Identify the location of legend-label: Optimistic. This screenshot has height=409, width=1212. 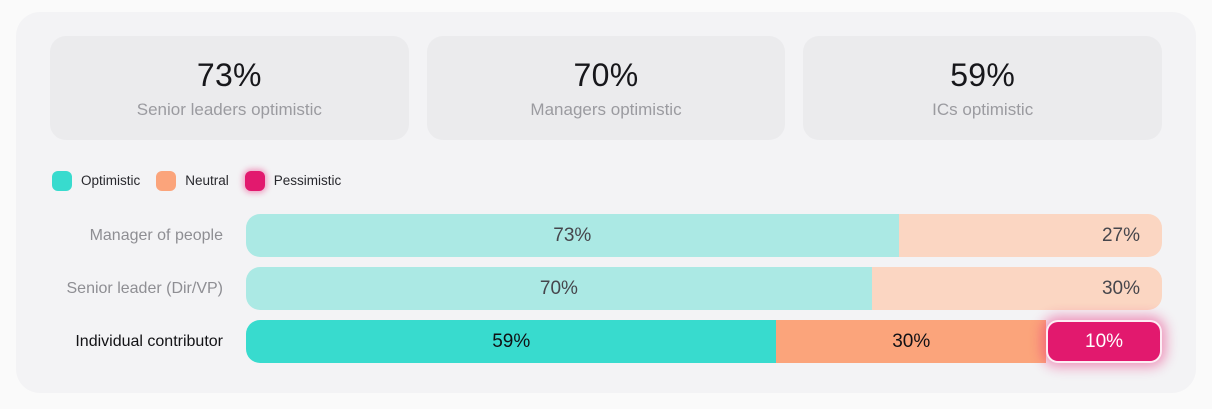
(111, 180).